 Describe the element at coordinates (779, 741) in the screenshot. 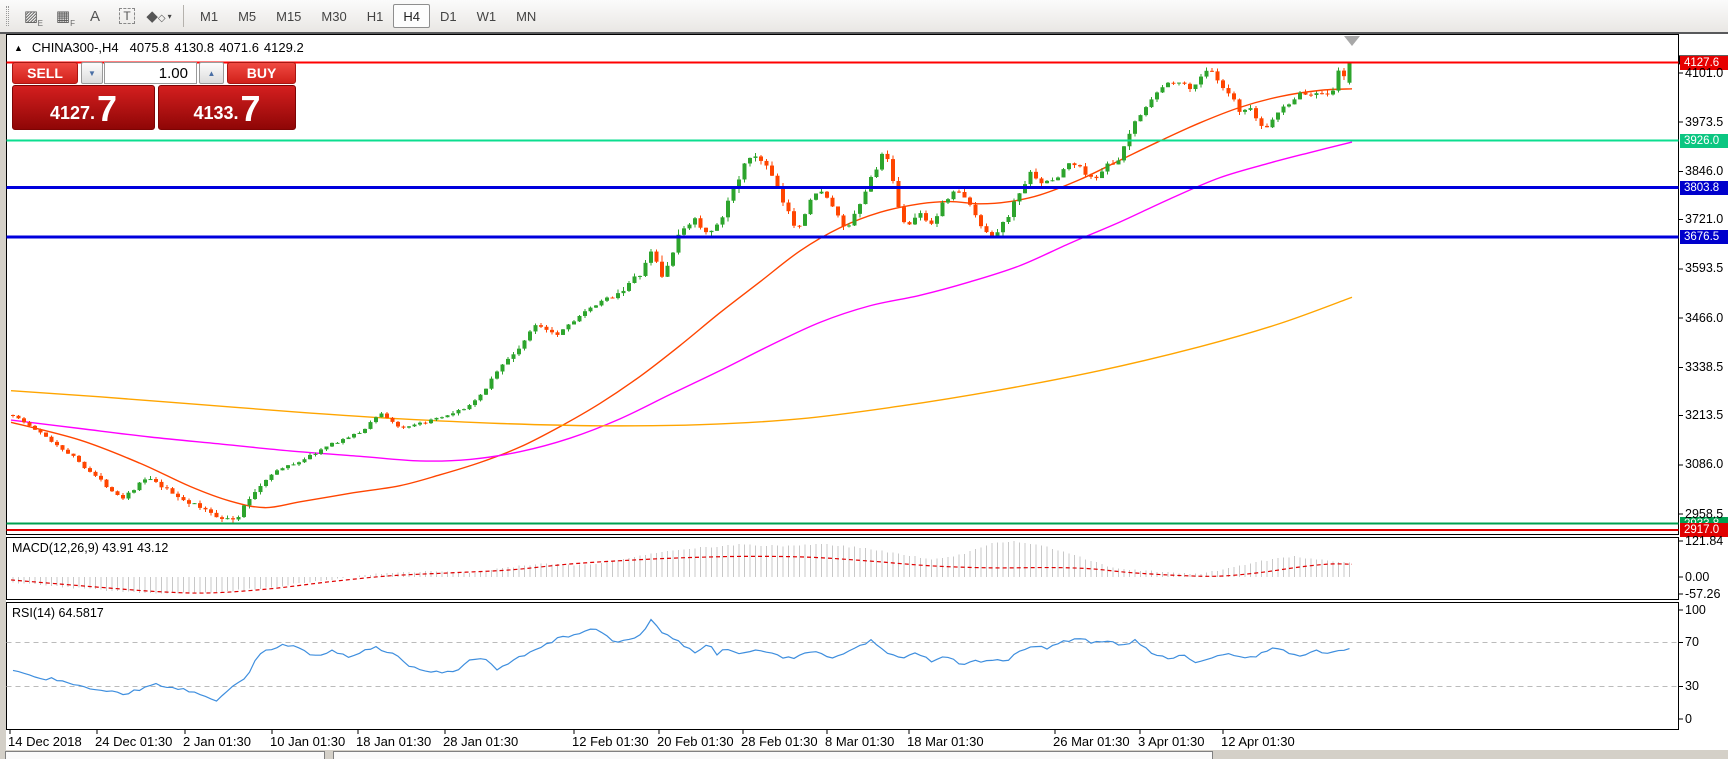

I see `date-tick-label: 28 Feb 01:30` at that location.